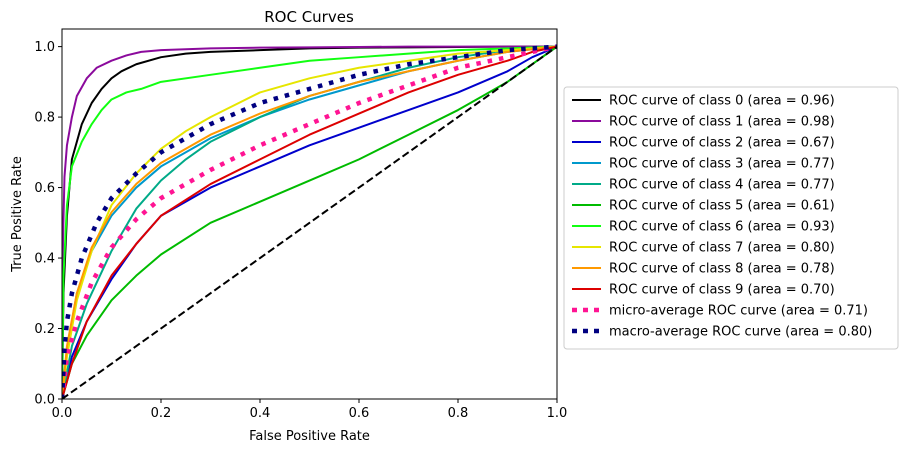  I want to click on y-tick-label: 0.0, so click(44, 400).